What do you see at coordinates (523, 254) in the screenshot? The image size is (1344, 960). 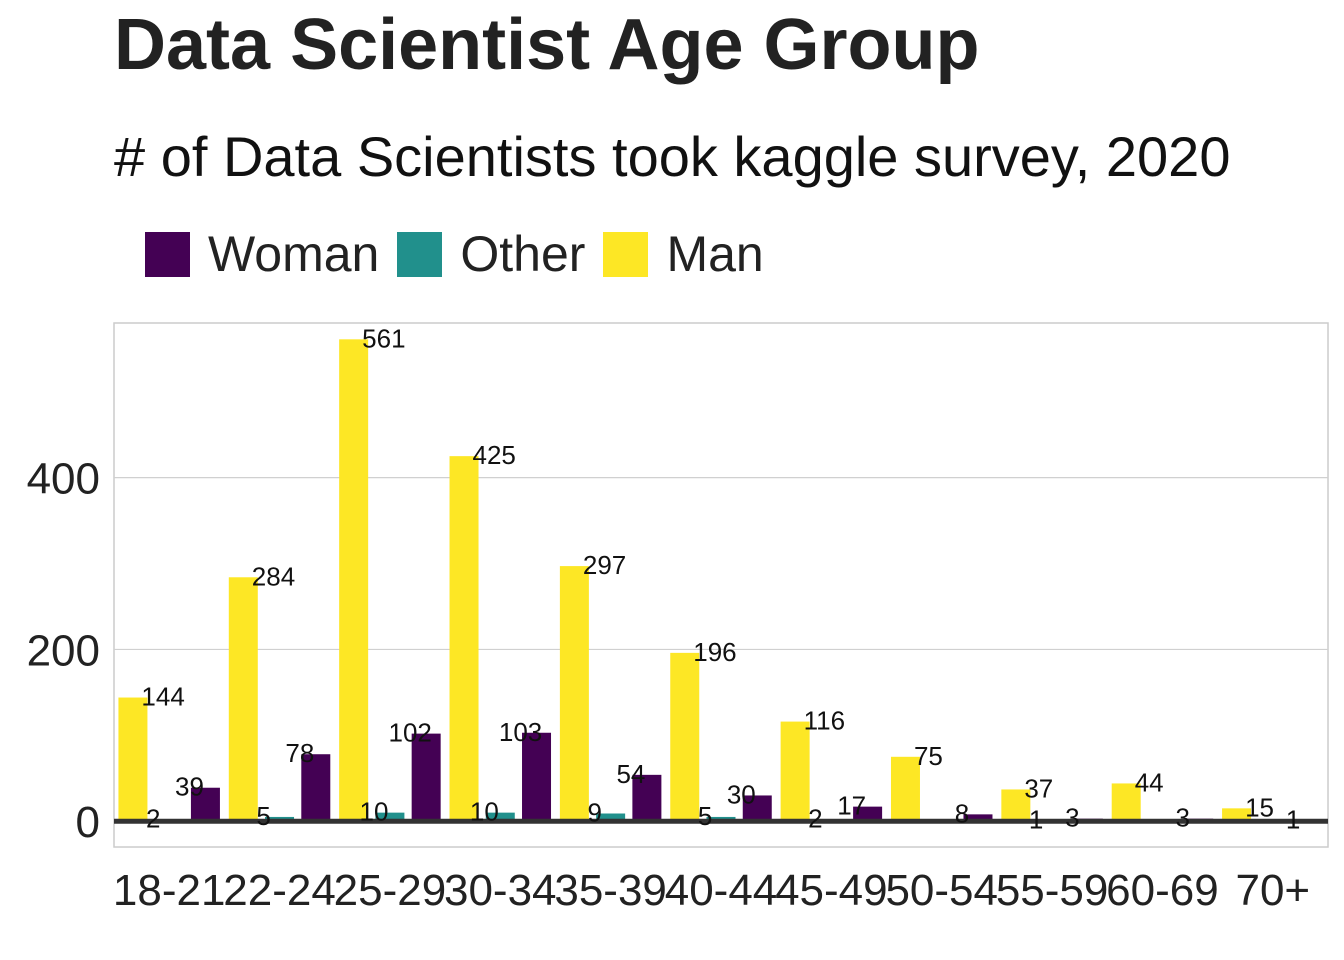 I see `legend-label-other: Other` at bounding box center [523, 254].